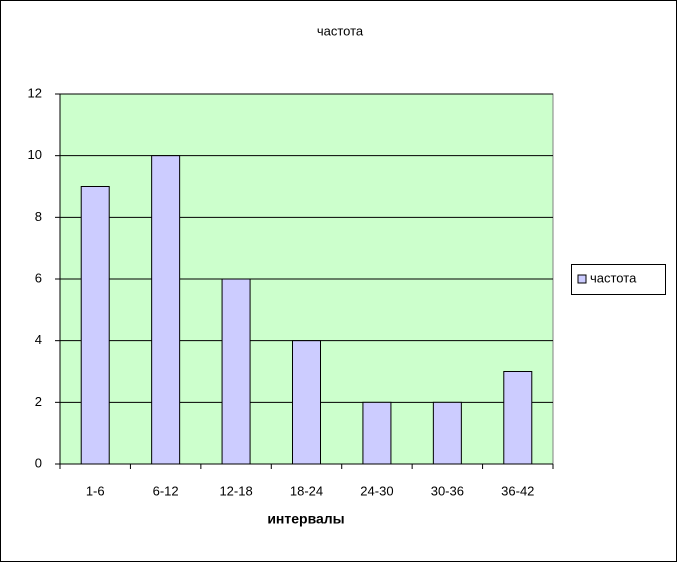  I want to click on x-tick-label: 36-42, so click(517, 490).